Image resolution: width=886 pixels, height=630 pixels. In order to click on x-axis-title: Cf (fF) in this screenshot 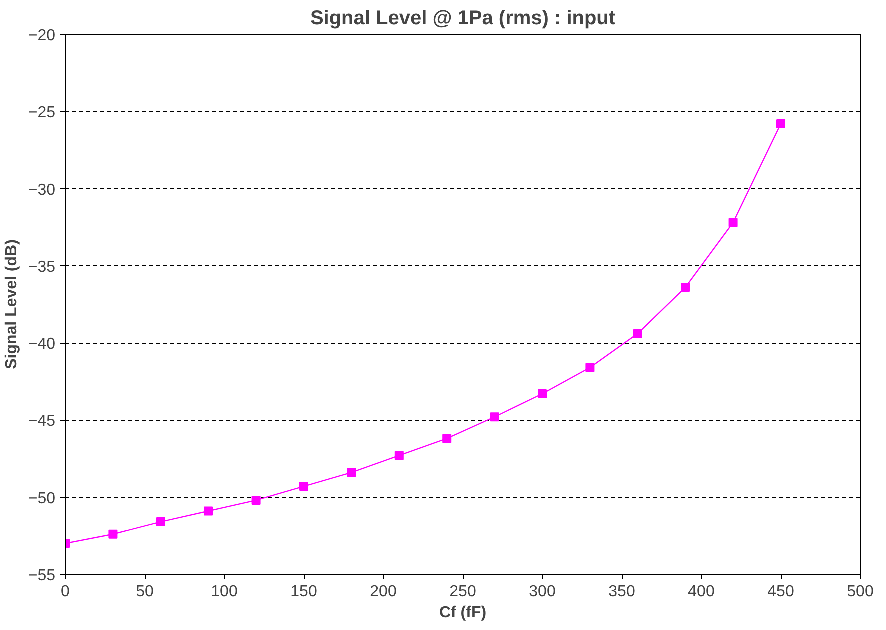, I will do `click(463, 613)`.